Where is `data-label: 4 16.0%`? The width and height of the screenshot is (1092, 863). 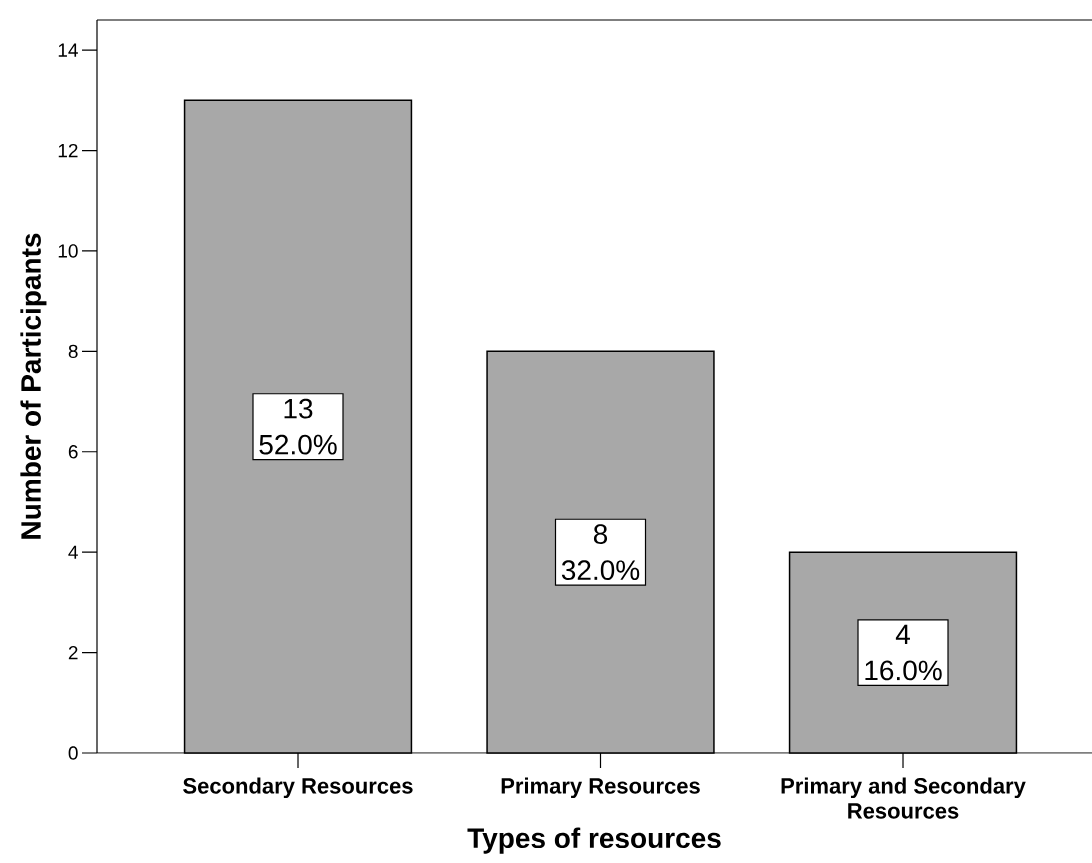
data-label: 4 16.0% is located at coordinates (903, 652).